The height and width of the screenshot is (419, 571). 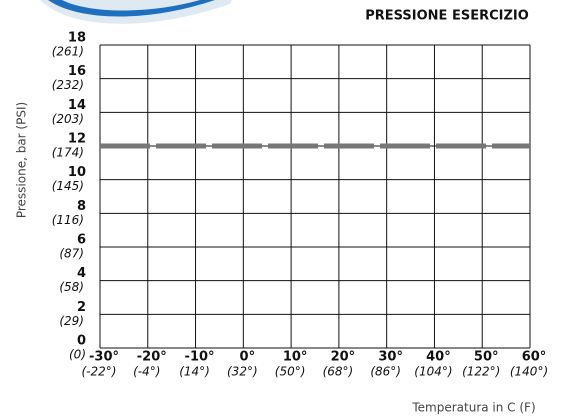 I want to click on x-tick-label: 60°, so click(x=534, y=357).